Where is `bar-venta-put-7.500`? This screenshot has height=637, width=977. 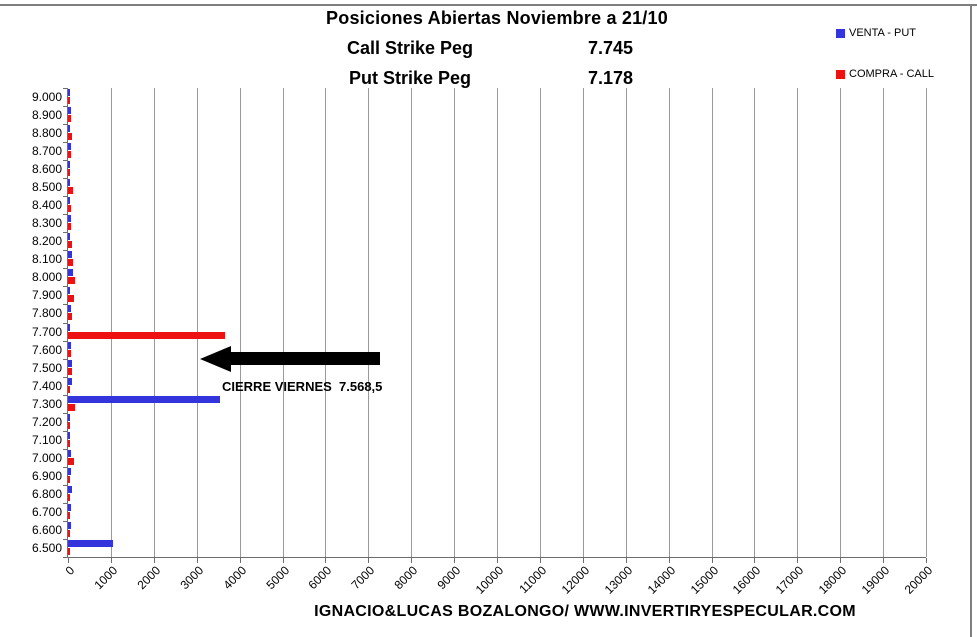
bar-venta-put-7.500 is located at coordinates (70, 363).